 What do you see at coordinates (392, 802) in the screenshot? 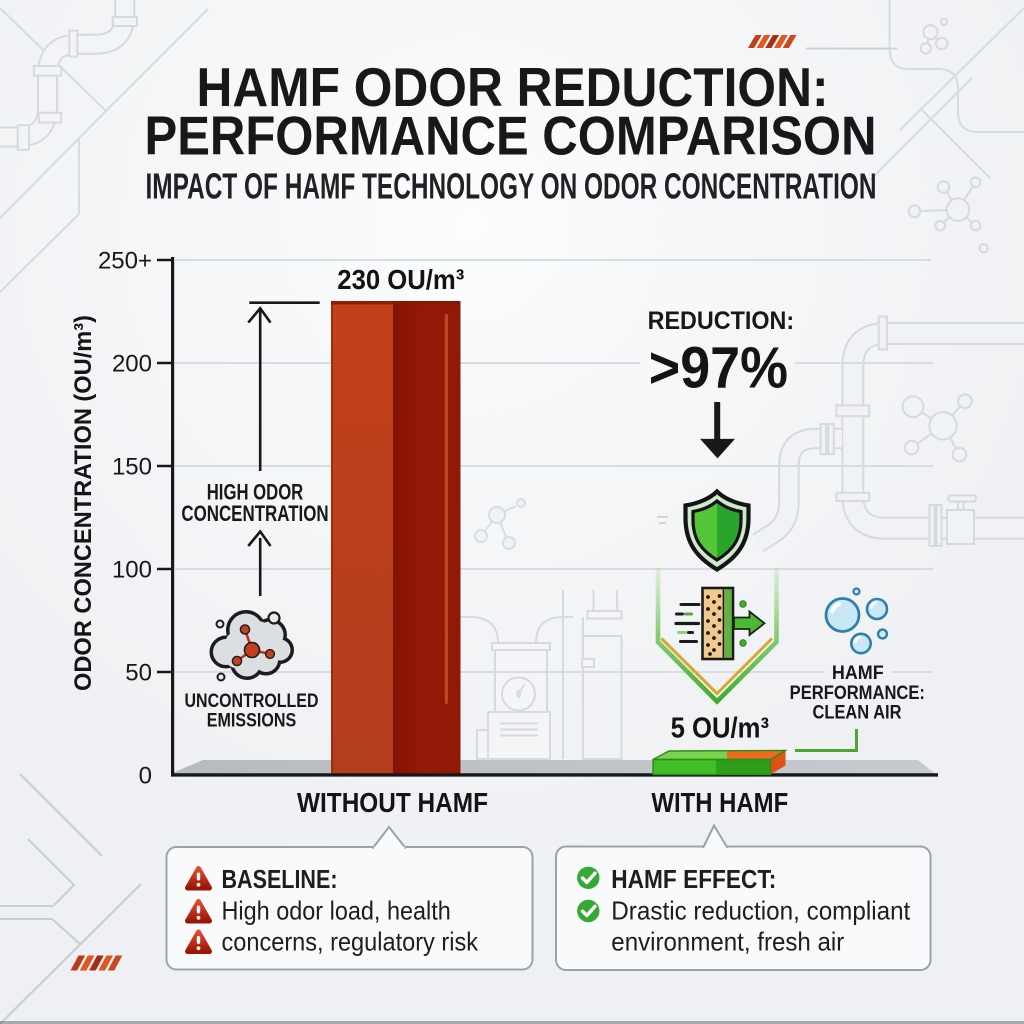
I see `svg-text: WITHOUT HAMF` at bounding box center [392, 802].